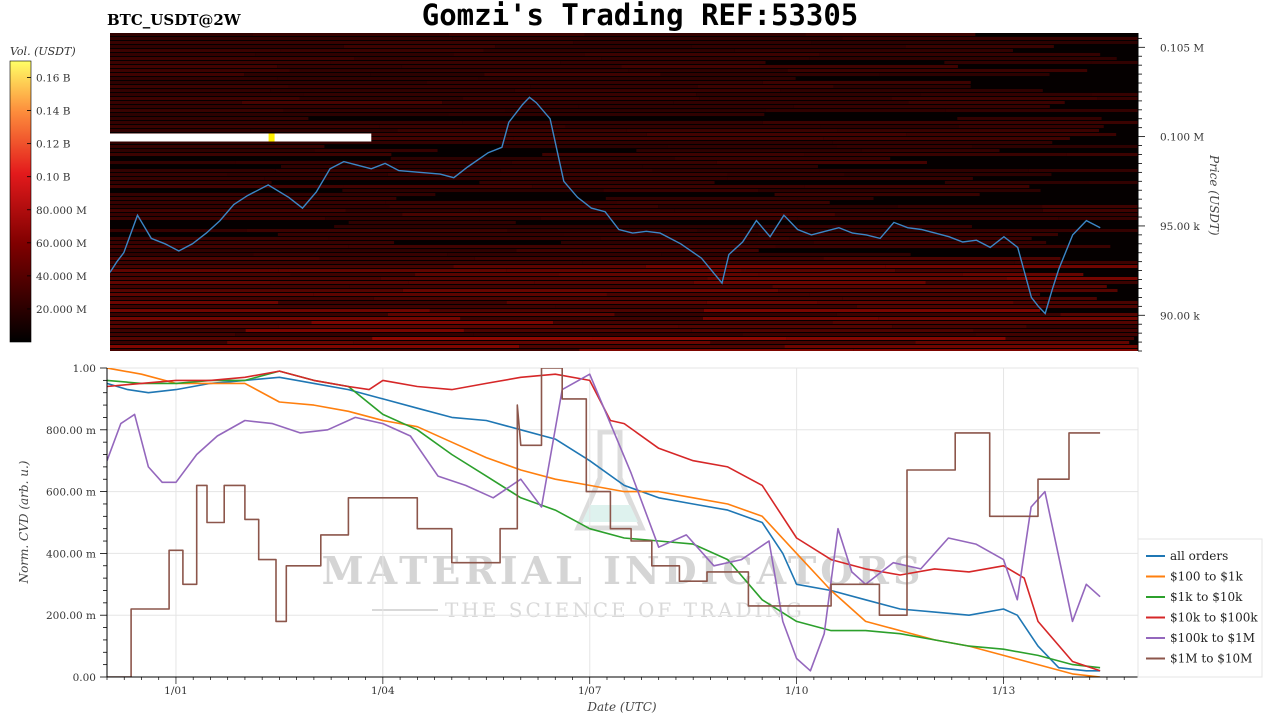 The height and width of the screenshot is (720, 1280). What do you see at coordinates (43, 51) in the screenshot?
I see `colorbar-label: Vol. (USDT)` at bounding box center [43, 51].